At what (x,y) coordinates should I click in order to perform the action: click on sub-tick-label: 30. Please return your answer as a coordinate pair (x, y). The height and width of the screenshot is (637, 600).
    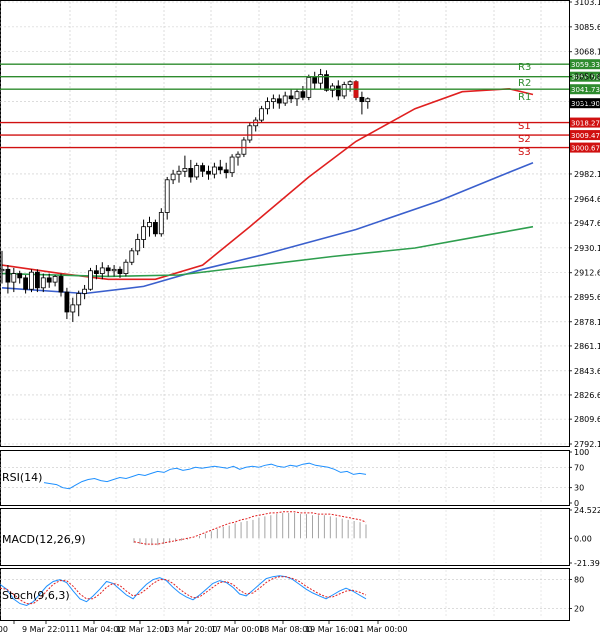
    Looking at the image, I should click on (579, 488).